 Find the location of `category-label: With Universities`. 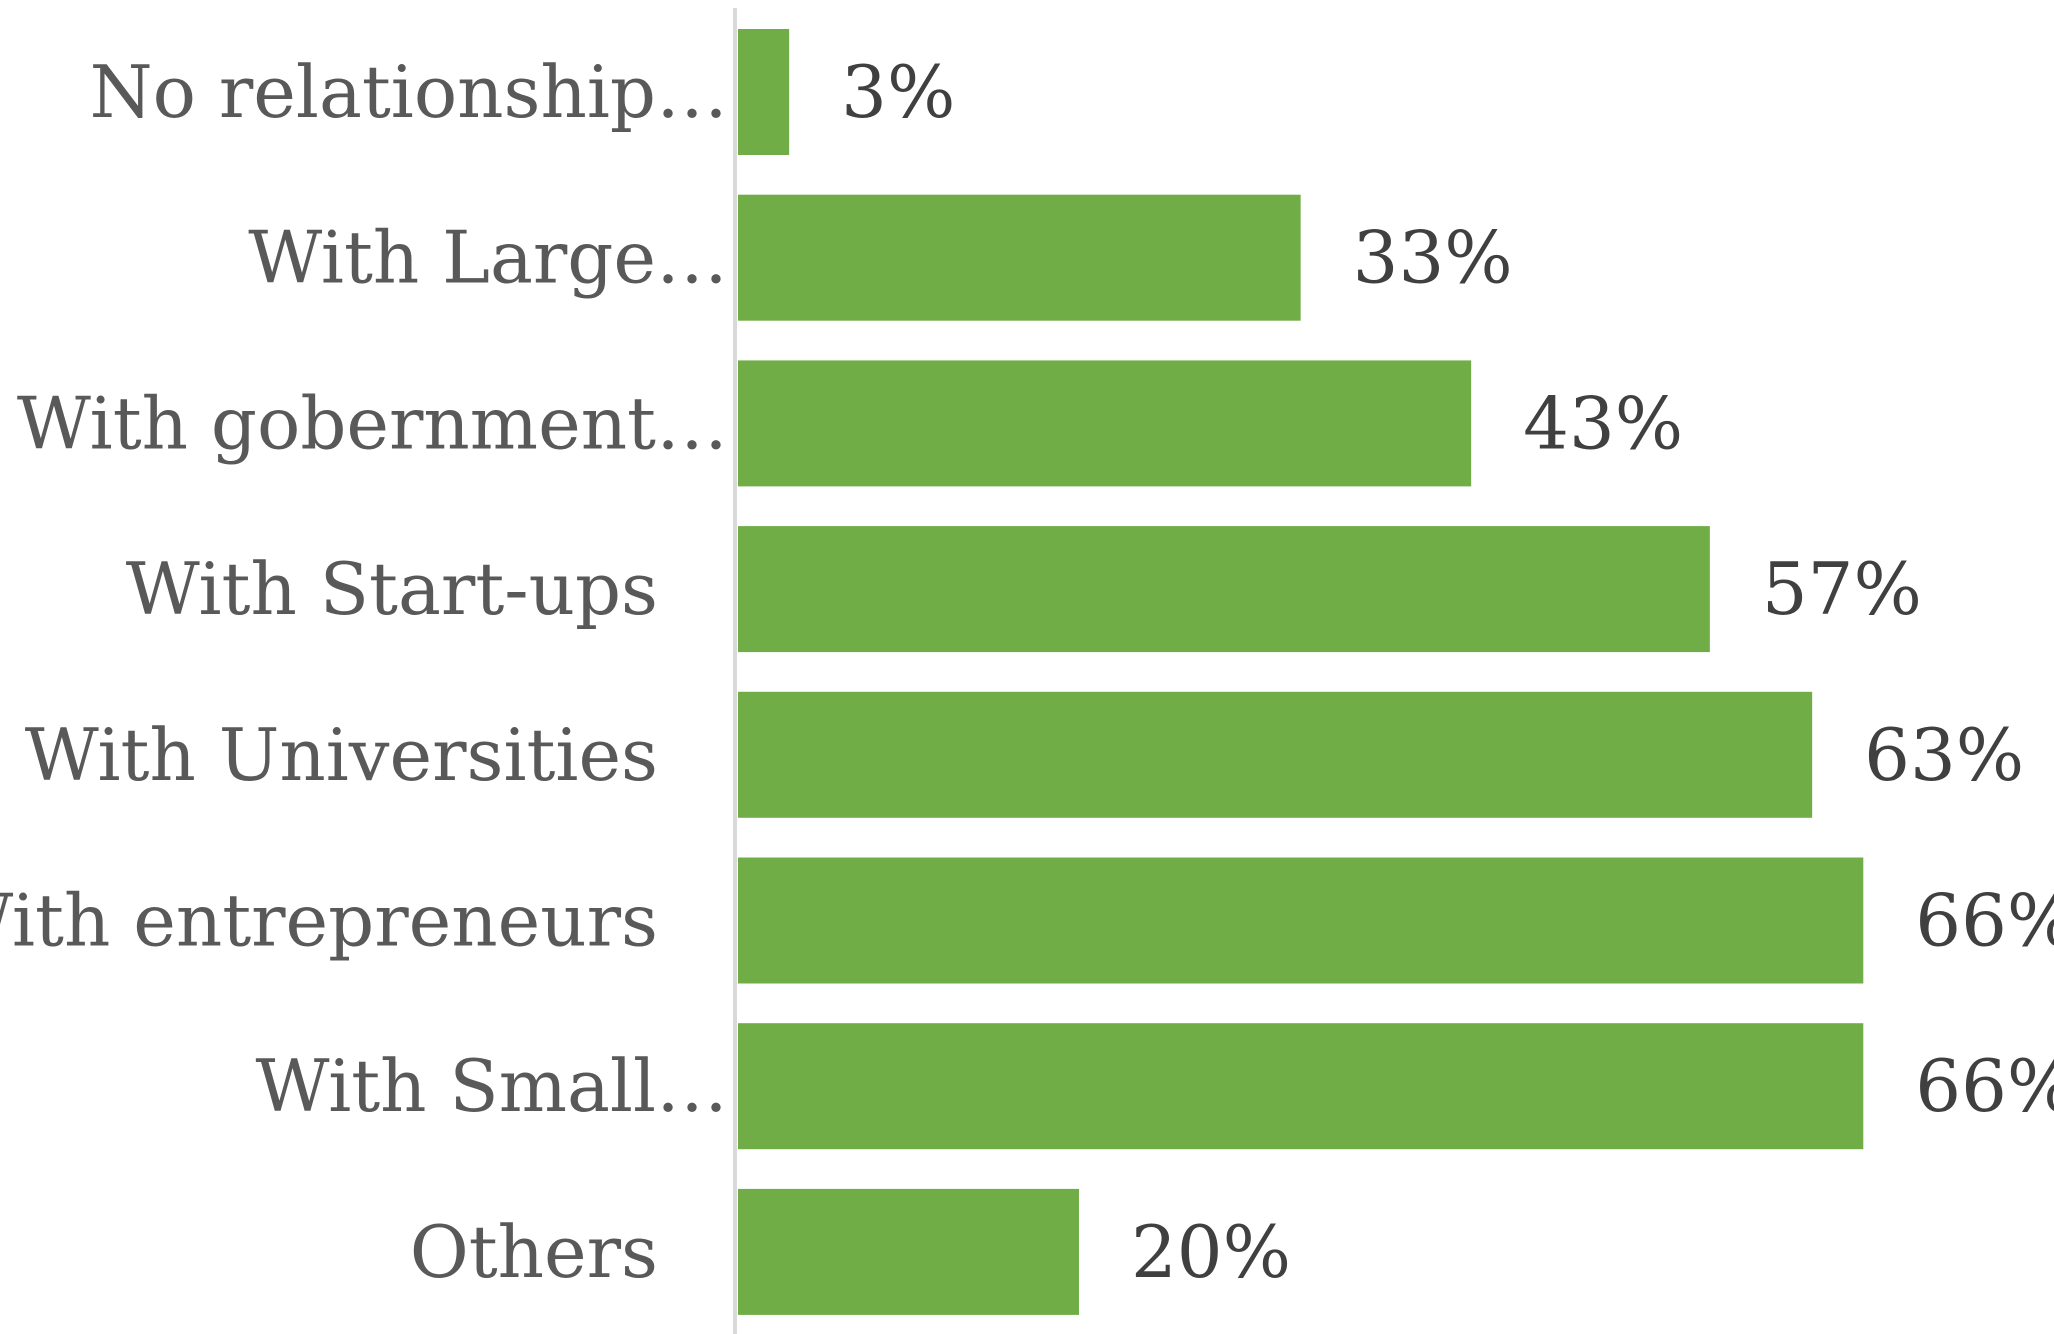

category-label: With Universities is located at coordinates (341, 755).